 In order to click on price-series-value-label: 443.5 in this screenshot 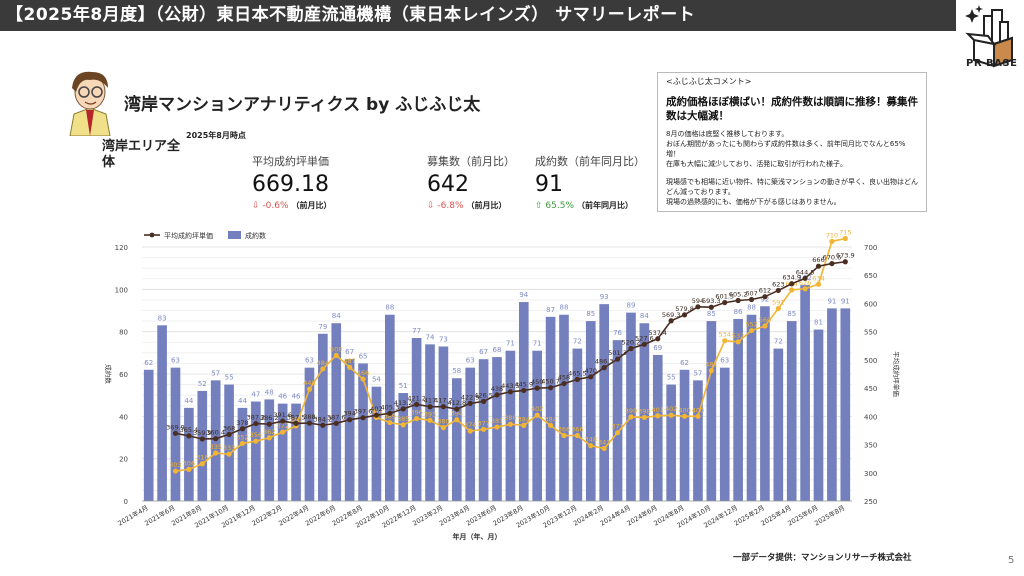, I will do `click(510, 386)`.